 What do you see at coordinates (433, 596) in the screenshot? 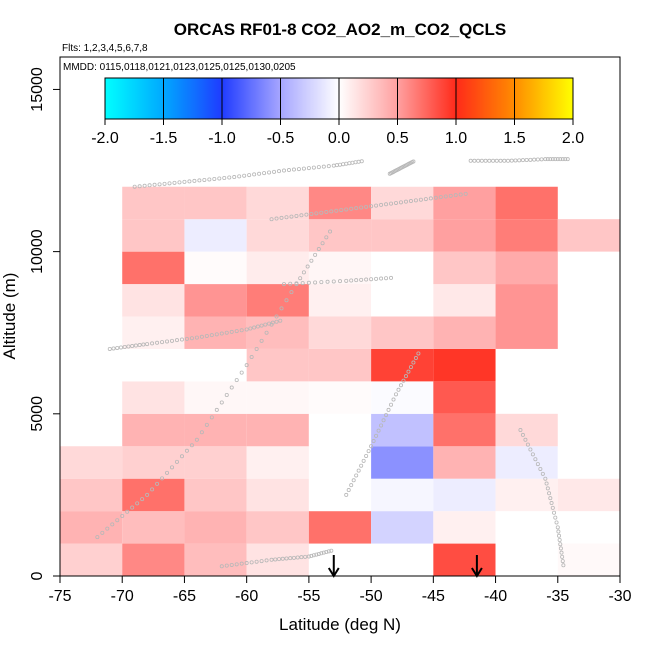
I see `x-tick-label: -45` at bounding box center [433, 596].